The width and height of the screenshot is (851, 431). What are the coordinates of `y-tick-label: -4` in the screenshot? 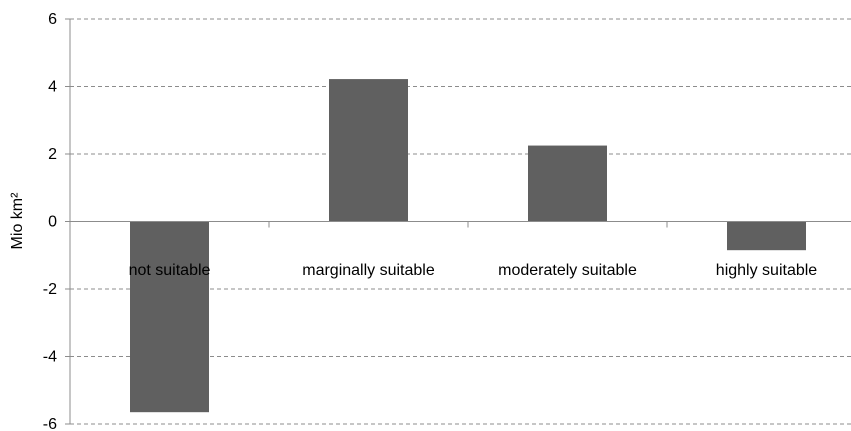 It's located at (50, 357).